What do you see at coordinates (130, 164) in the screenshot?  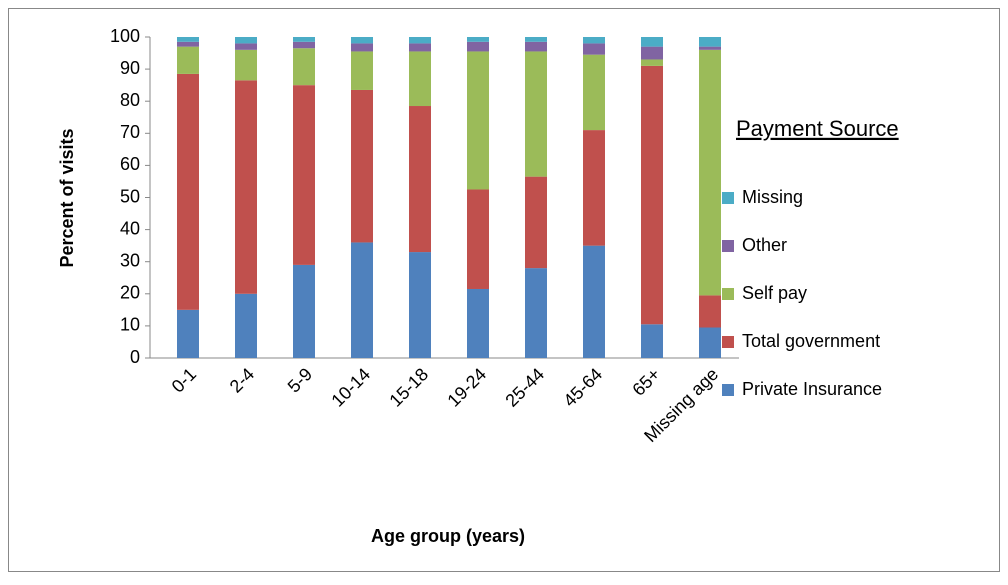 I see `y-tick-label: 60` at bounding box center [130, 164].